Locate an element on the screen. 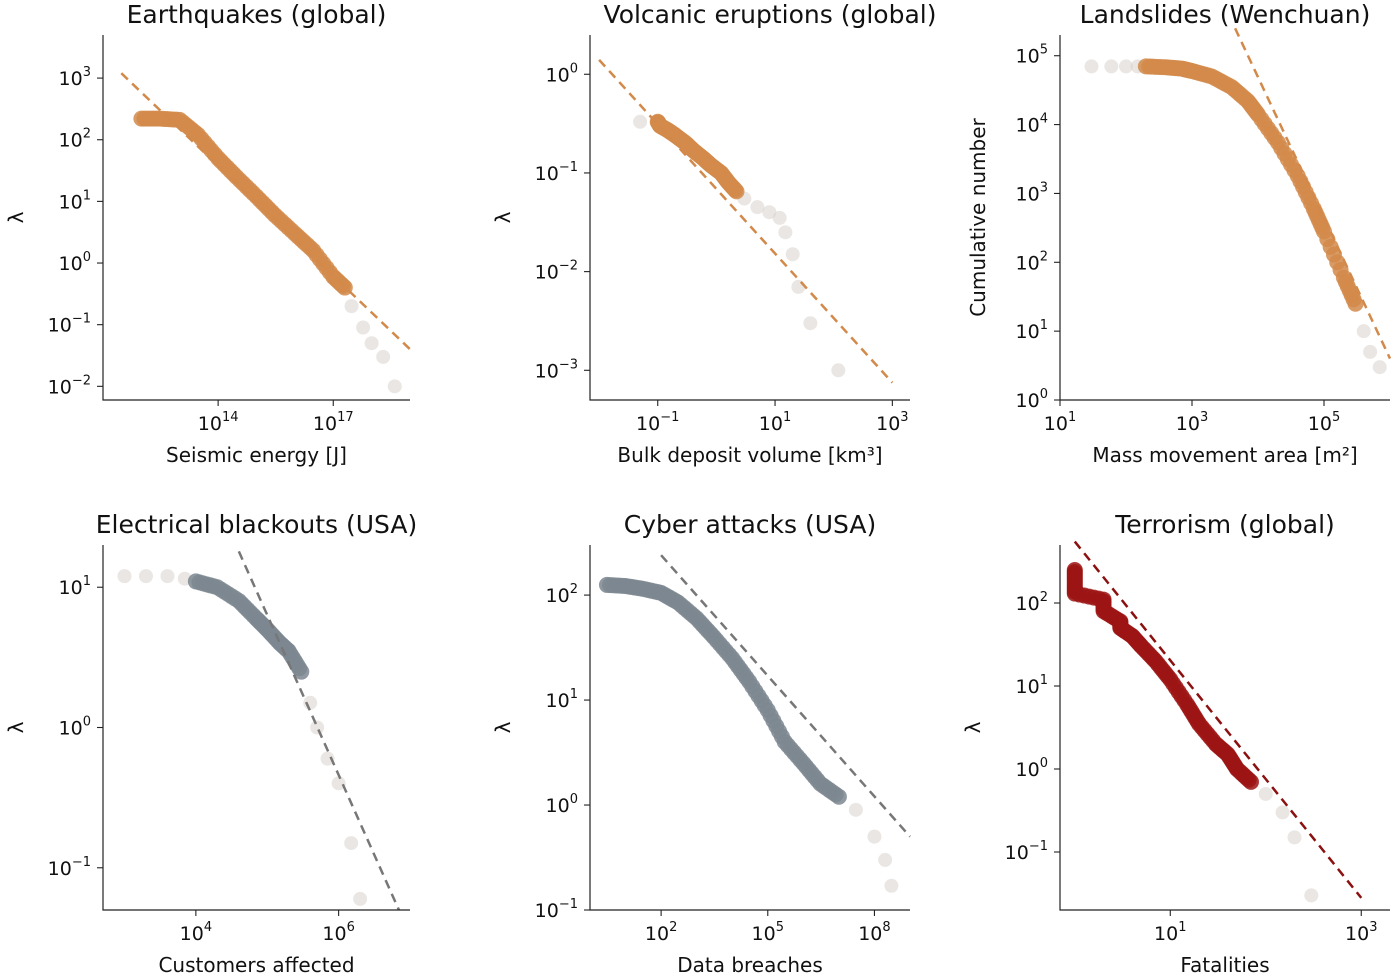 This screenshot has width=1400, height=980. y-tick-label: 10⁻³ is located at coordinates (556, 369).